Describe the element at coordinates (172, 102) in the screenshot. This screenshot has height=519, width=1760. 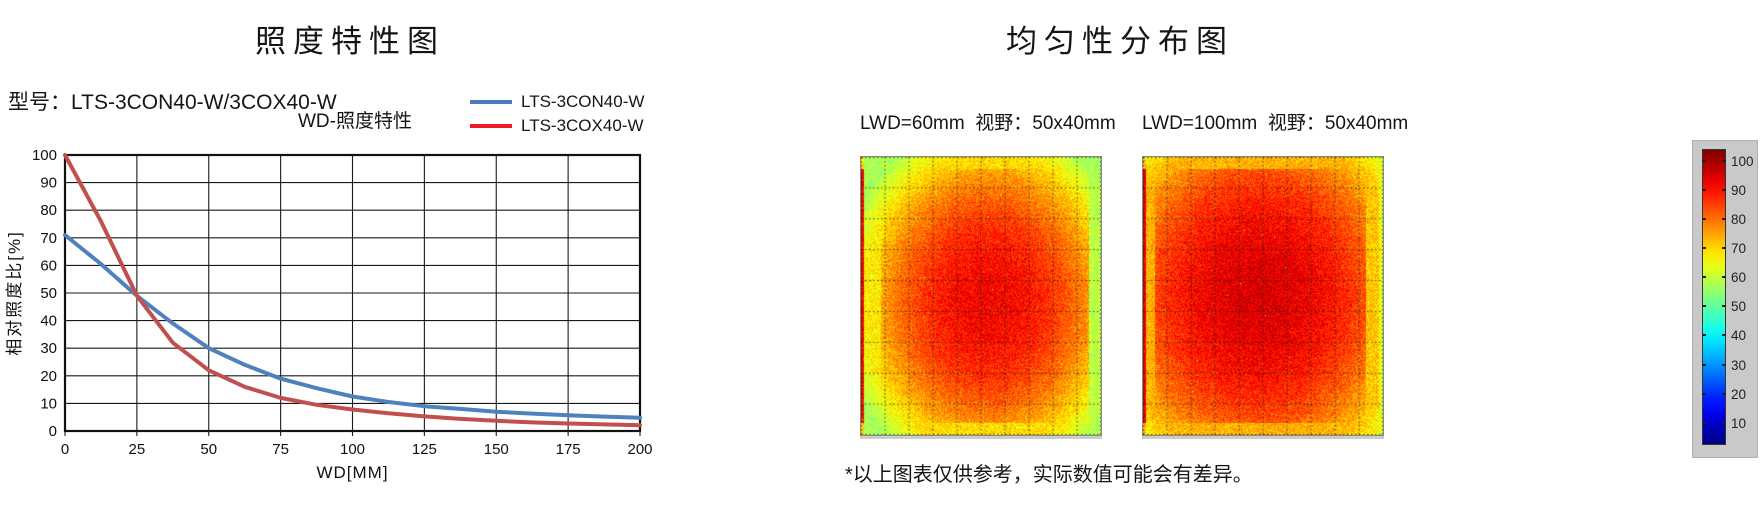
I see `model-number-label: 型号：LTS-3CON40-W/3COX40-W` at that location.